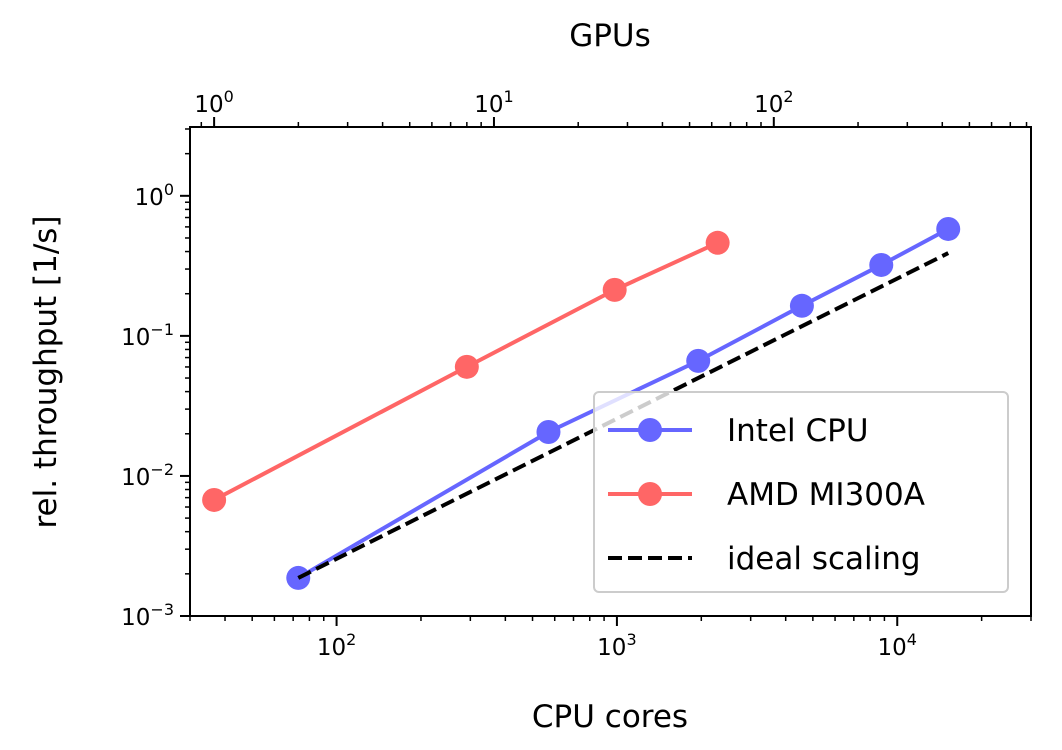 This screenshot has width=1062, height=750. Describe the element at coordinates (824, 559) in the screenshot. I see `legend-label: ideal scaling` at that location.